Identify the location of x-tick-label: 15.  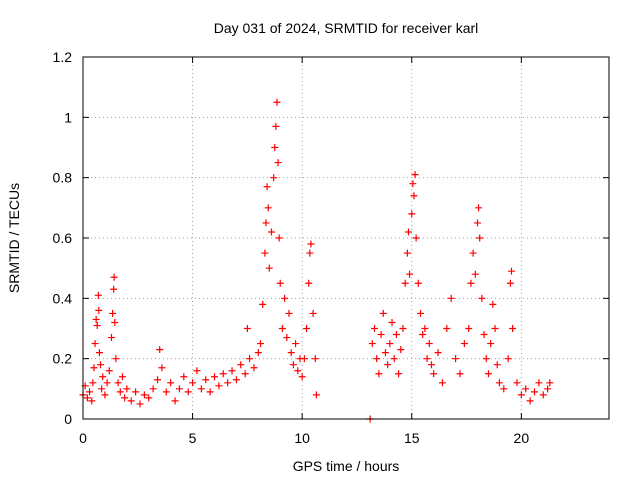
(412, 438).